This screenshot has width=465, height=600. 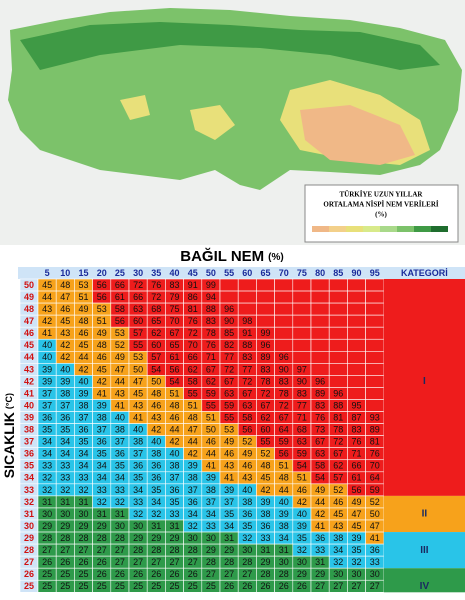 What do you see at coordinates (247, 273) in the screenshot?
I see `humidity-label: 60` at bounding box center [247, 273].